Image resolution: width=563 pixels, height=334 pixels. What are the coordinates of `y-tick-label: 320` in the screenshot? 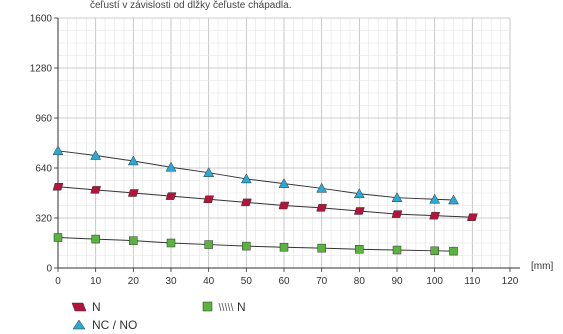 It's located at (43, 219).